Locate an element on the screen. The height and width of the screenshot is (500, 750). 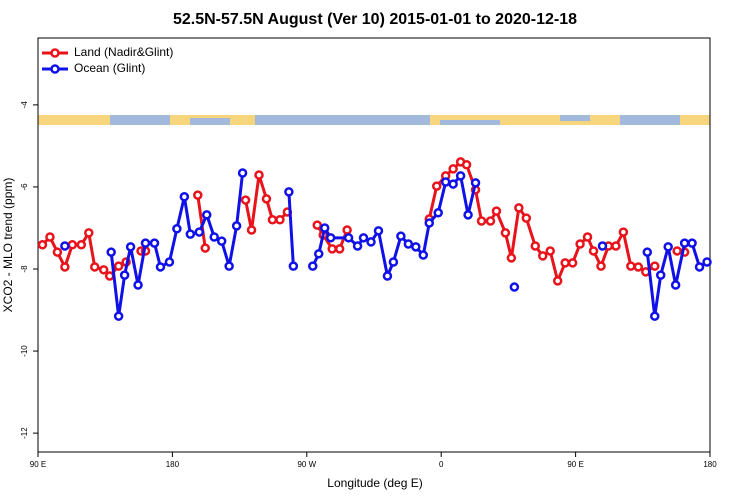
legend-label: Land (Nadir&Glint) is located at coordinates (123, 52).